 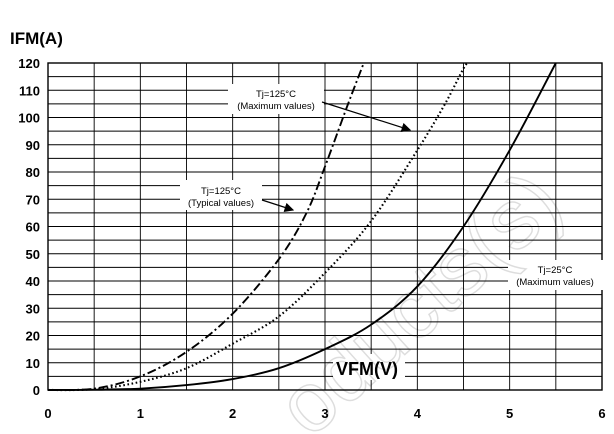 I want to click on x-tick-label: 5, so click(x=509, y=413).